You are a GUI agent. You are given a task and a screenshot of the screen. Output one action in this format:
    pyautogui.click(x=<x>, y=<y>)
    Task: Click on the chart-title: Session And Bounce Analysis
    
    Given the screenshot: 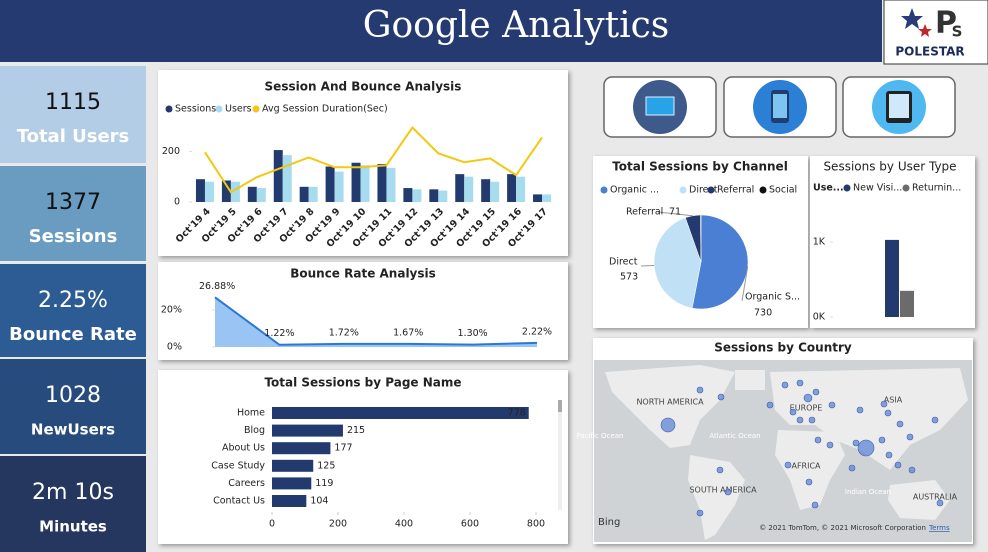 What is the action you would take?
    pyautogui.click(x=363, y=87)
    